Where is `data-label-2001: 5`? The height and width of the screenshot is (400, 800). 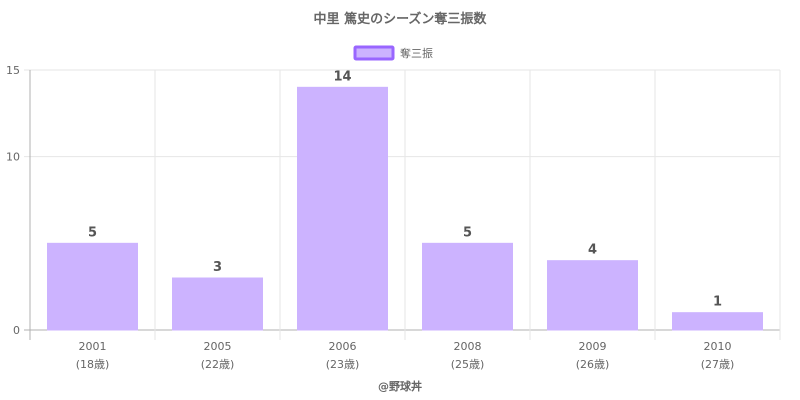
data-label-2001: 5 is located at coordinates (92, 232).